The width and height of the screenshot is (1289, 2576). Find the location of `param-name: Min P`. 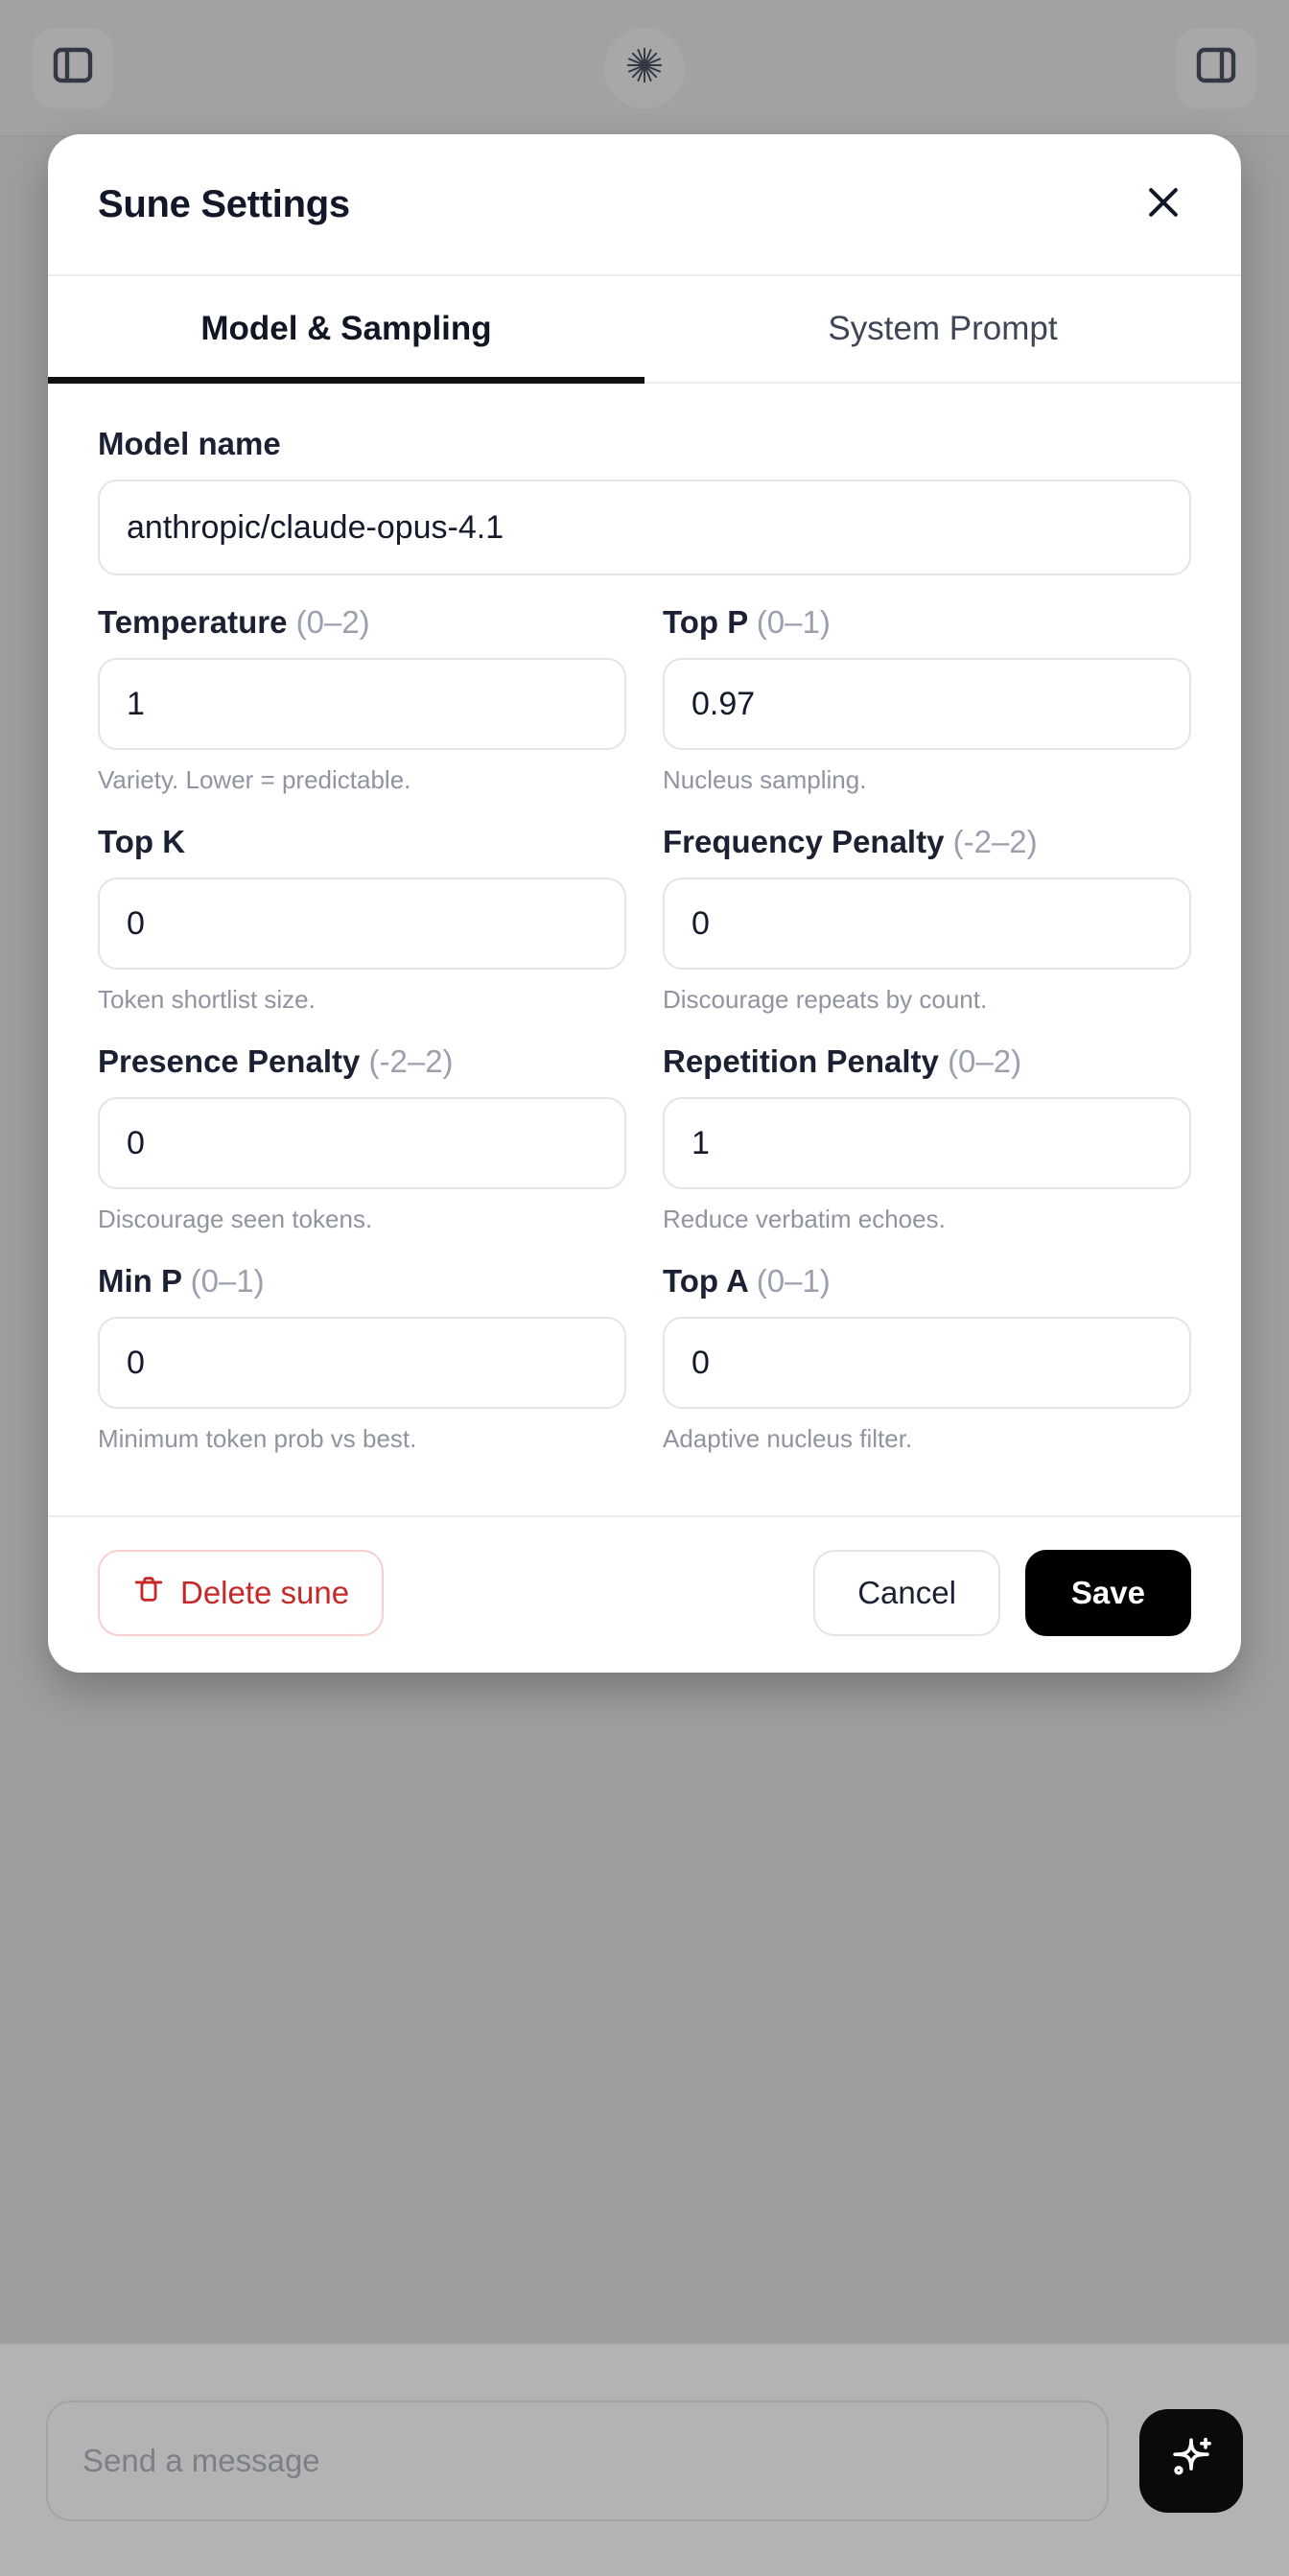

param-name: Min P is located at coordinates (140, 1281).